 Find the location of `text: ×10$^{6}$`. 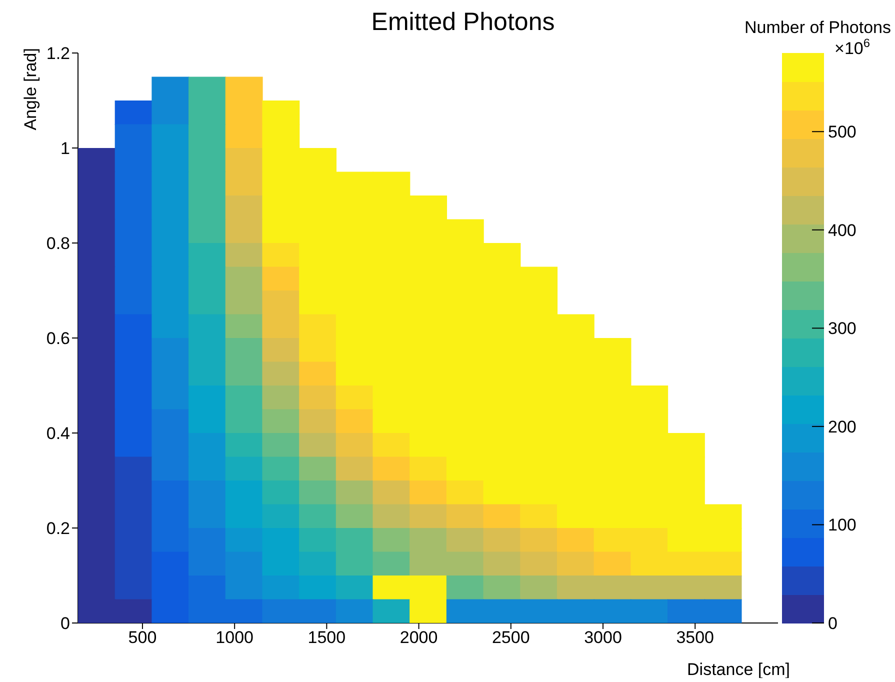

text: ×10$^{6}$ is located at coordinates (852, 47).